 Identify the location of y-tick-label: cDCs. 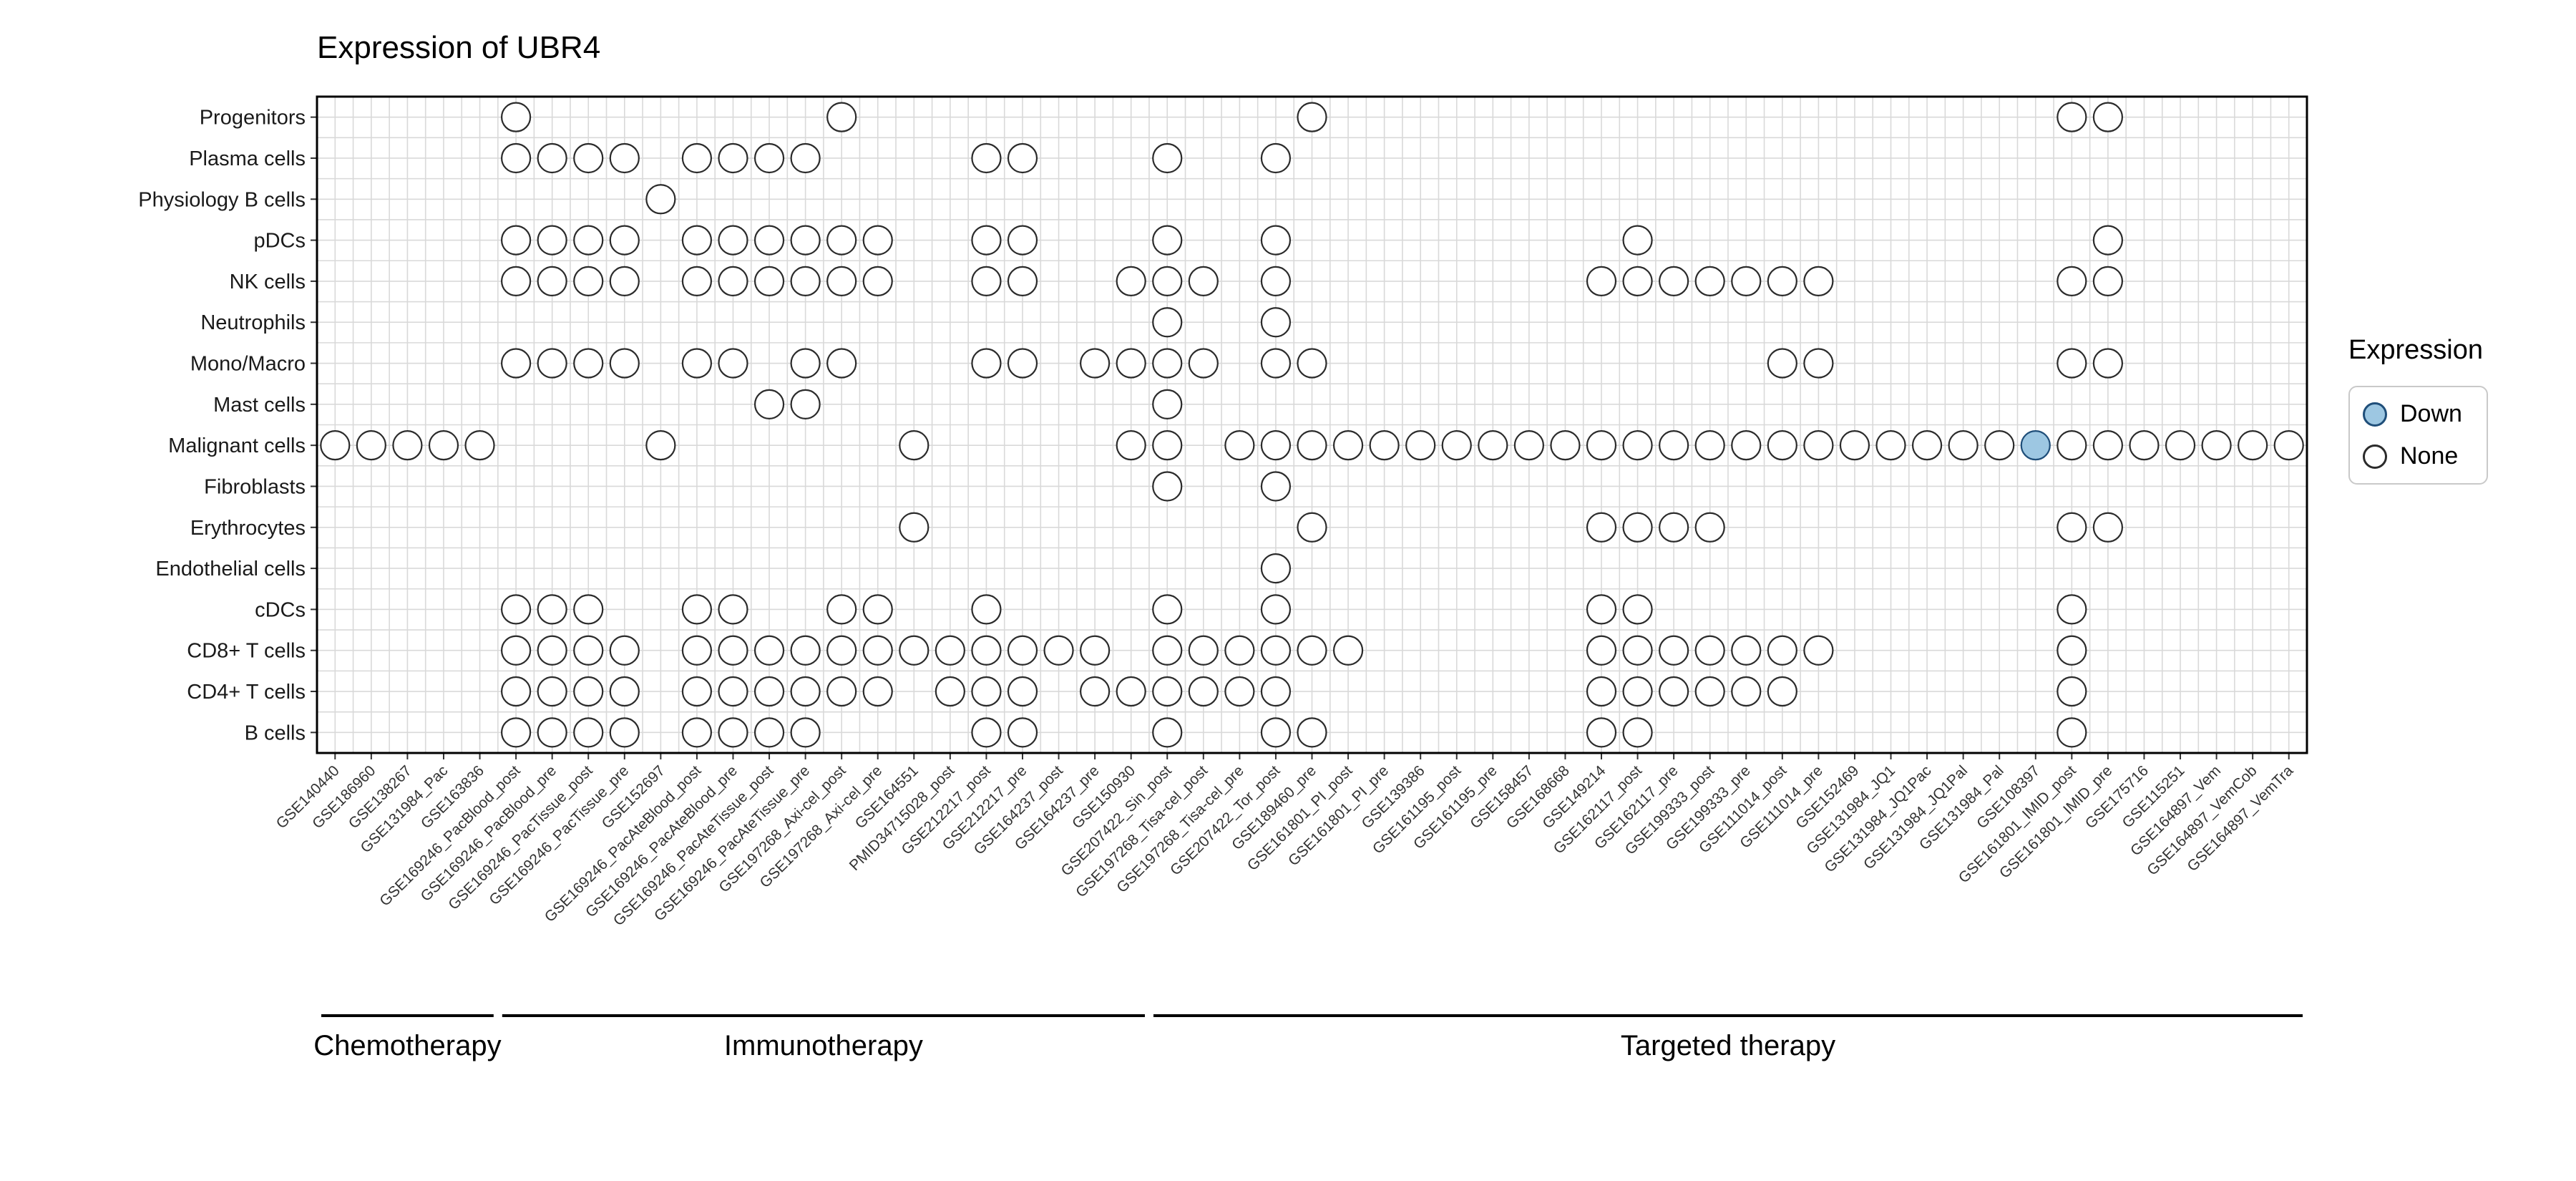
(280, 609).